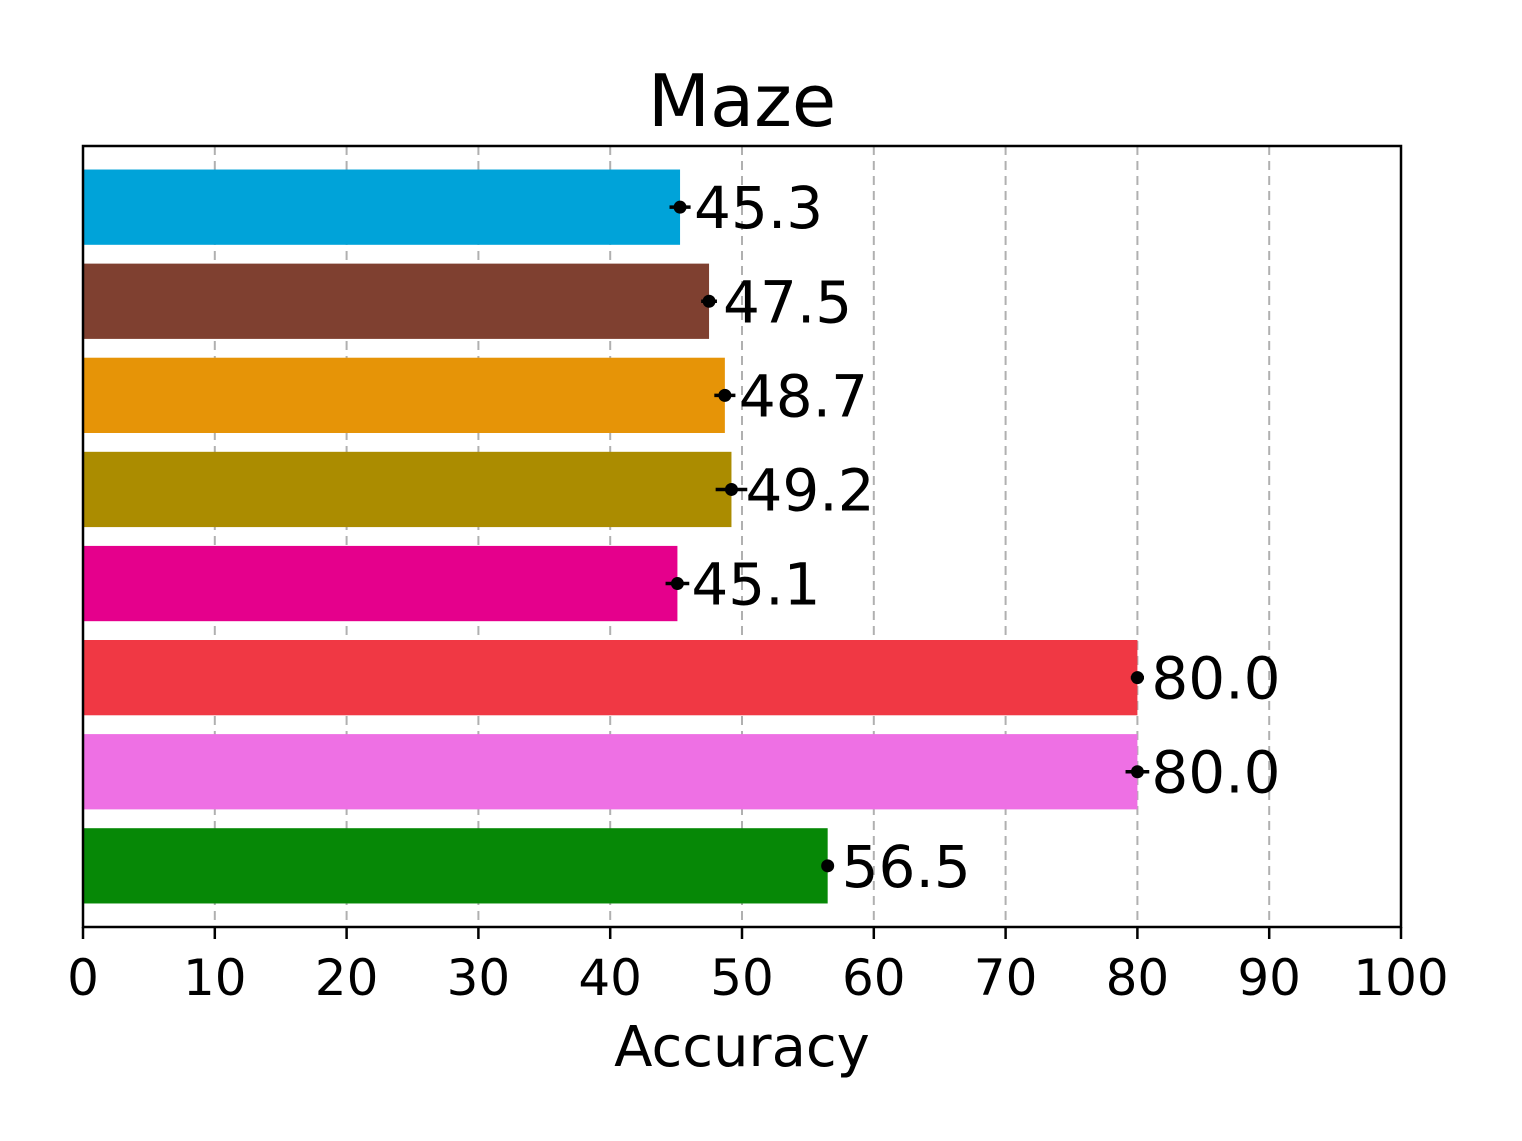 This screenshot has height=1141, width=1522. I want to click on x-tick-label: 10, so click(215, 978).